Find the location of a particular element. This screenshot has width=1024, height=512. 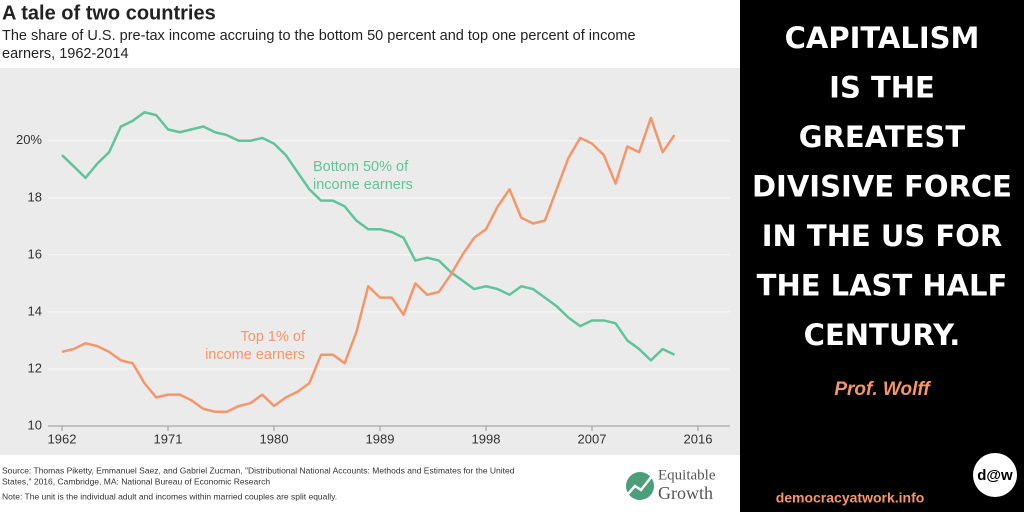

quote-line: CAPITALISM is located at coordinates (882, 38).